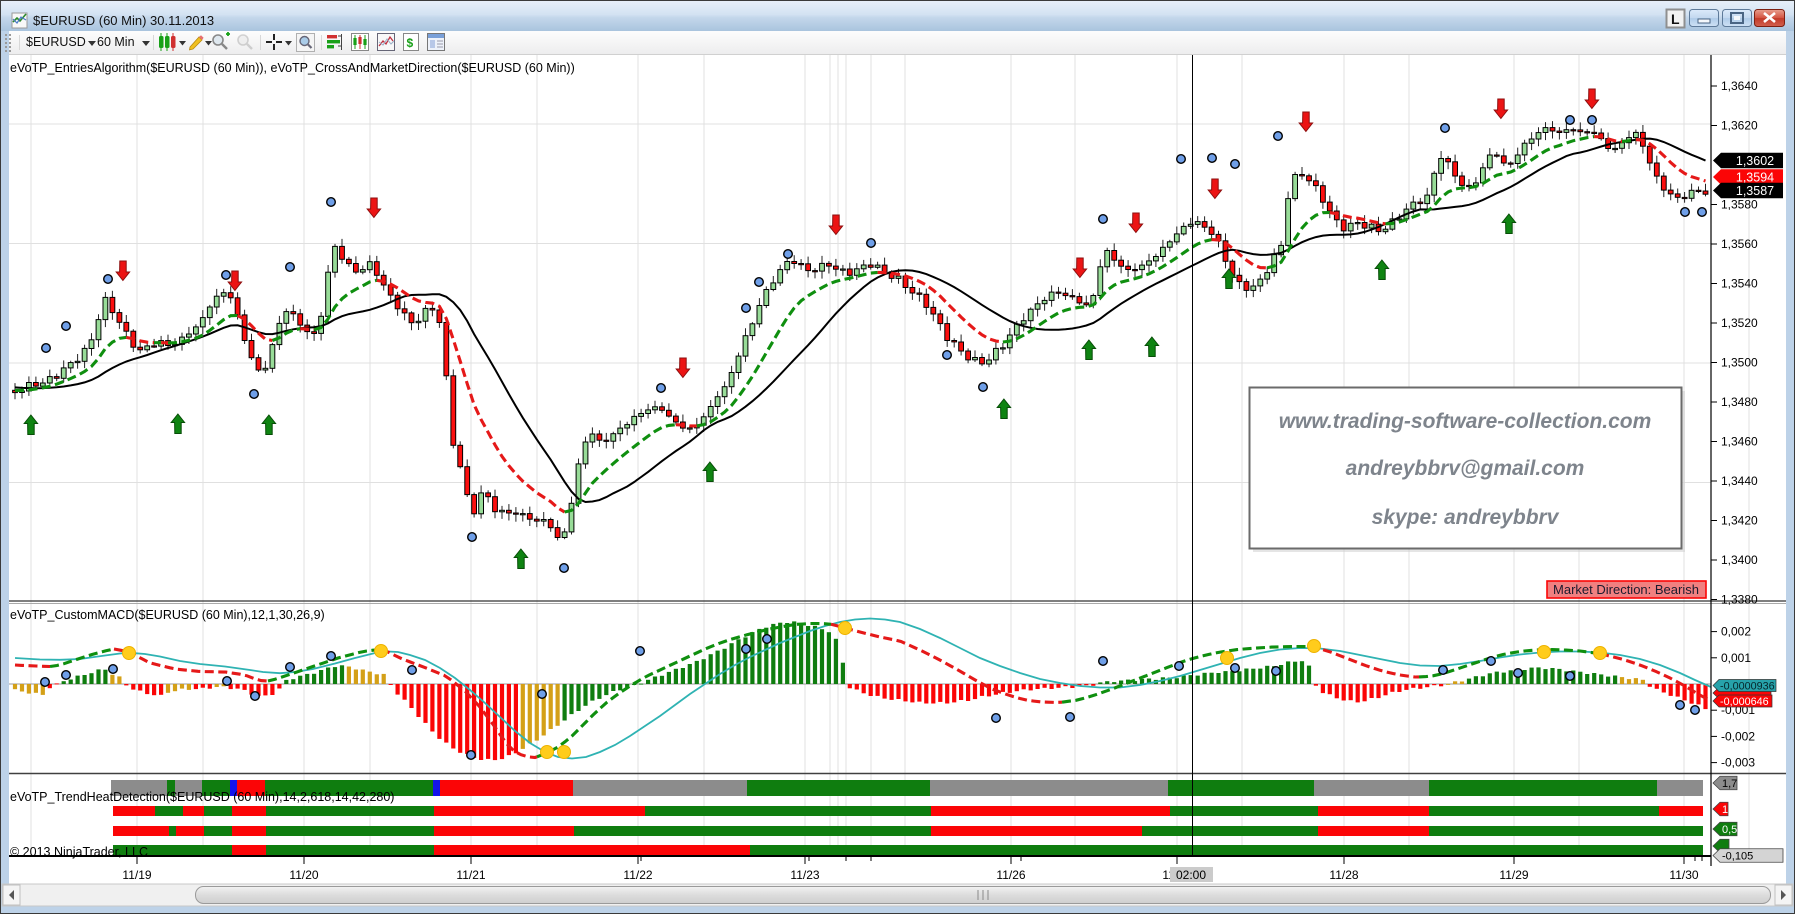 This screenshot has width=1795, height=914. I want to click on svg-text: 1,3500, so click(1739, 363).